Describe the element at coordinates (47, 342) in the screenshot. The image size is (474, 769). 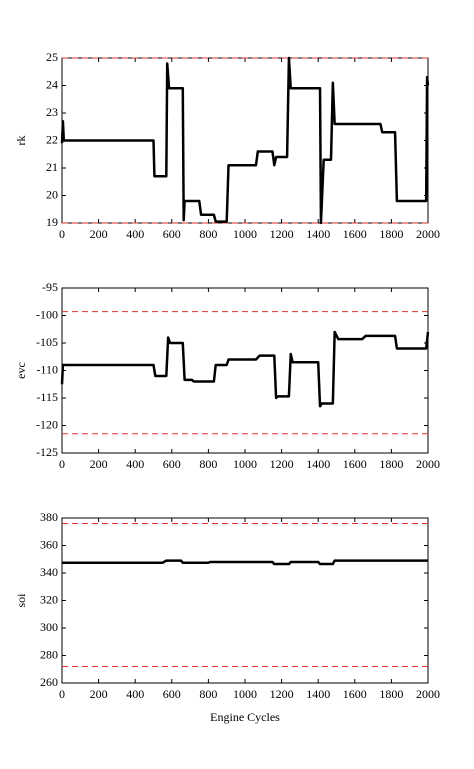
I see `y-tick-label: -105` at that location.